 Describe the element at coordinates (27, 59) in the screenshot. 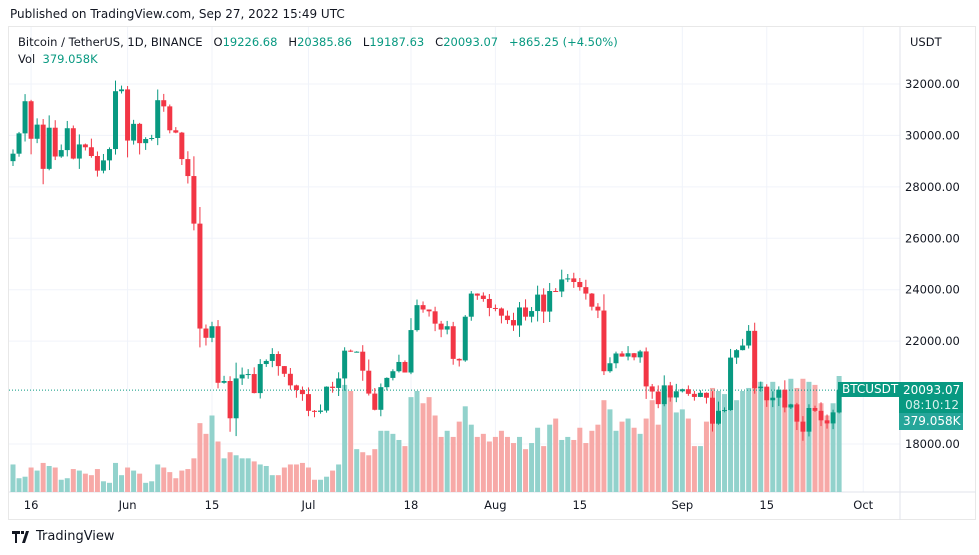

I see `volume-label: Vol` at that location.